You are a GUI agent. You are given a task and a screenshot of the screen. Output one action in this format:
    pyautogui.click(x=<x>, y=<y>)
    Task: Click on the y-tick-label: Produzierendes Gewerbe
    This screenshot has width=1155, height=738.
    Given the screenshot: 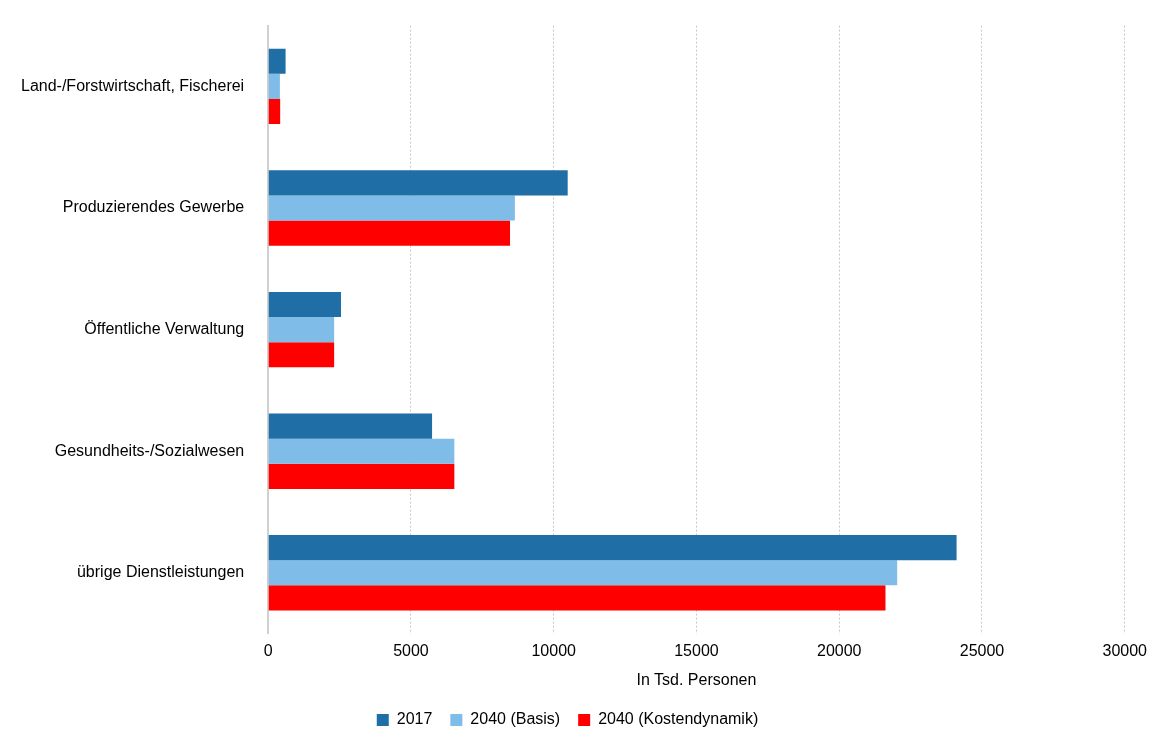 What is the action you would take?
    pyautogui.click(x=153, y=207)
    